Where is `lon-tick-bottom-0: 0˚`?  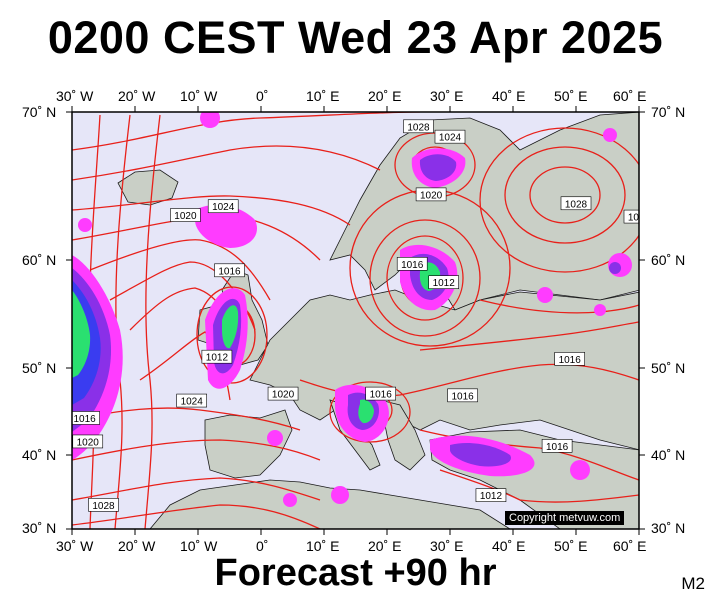 lon-tick-bottom-0: 0˚ is located at coordinates (262, 546).